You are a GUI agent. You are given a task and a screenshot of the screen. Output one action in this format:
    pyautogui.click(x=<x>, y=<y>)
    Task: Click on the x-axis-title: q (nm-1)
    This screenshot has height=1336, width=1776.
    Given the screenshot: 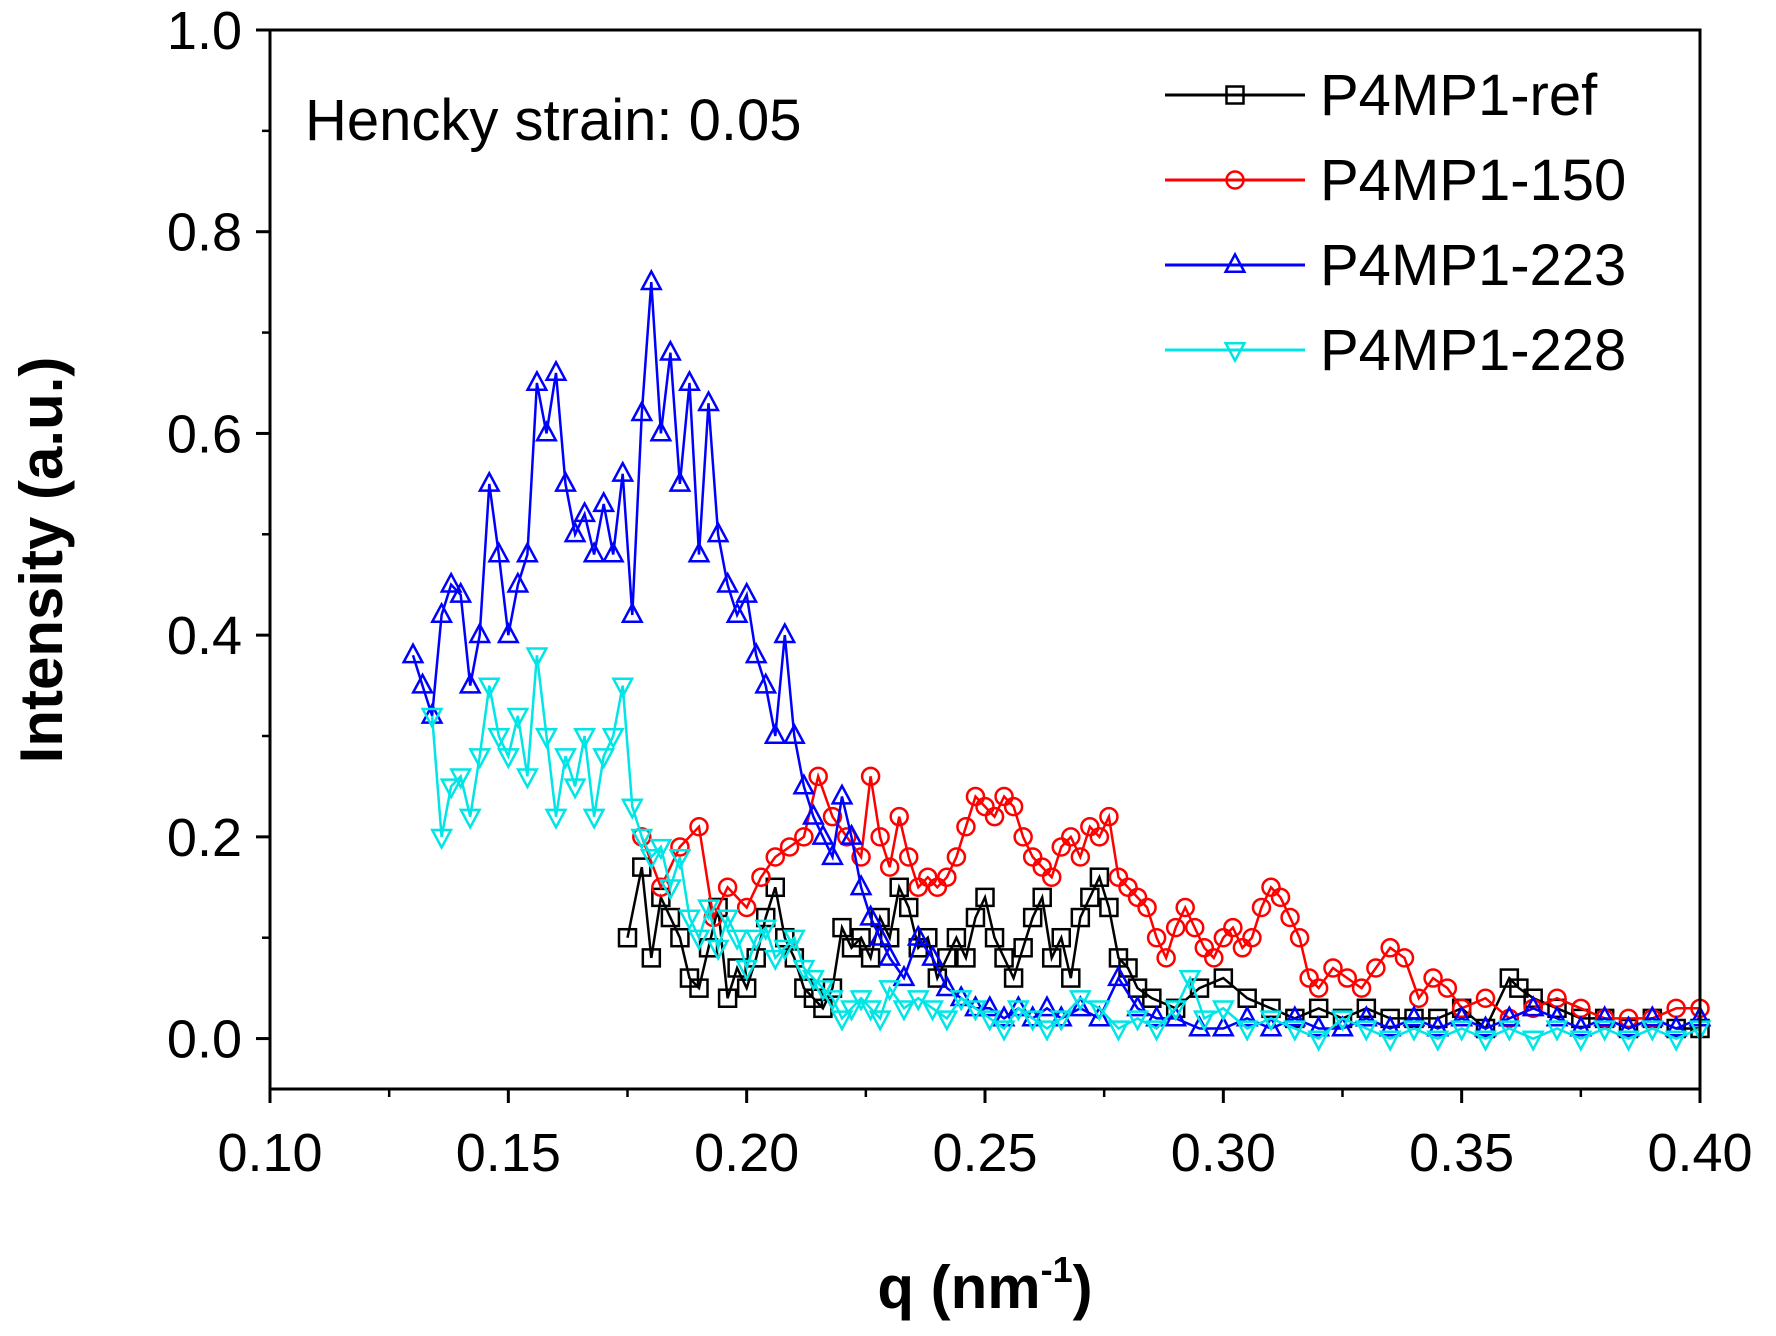 What is the action you would take?
    pyautogui.click(x=984, y=1285)
    